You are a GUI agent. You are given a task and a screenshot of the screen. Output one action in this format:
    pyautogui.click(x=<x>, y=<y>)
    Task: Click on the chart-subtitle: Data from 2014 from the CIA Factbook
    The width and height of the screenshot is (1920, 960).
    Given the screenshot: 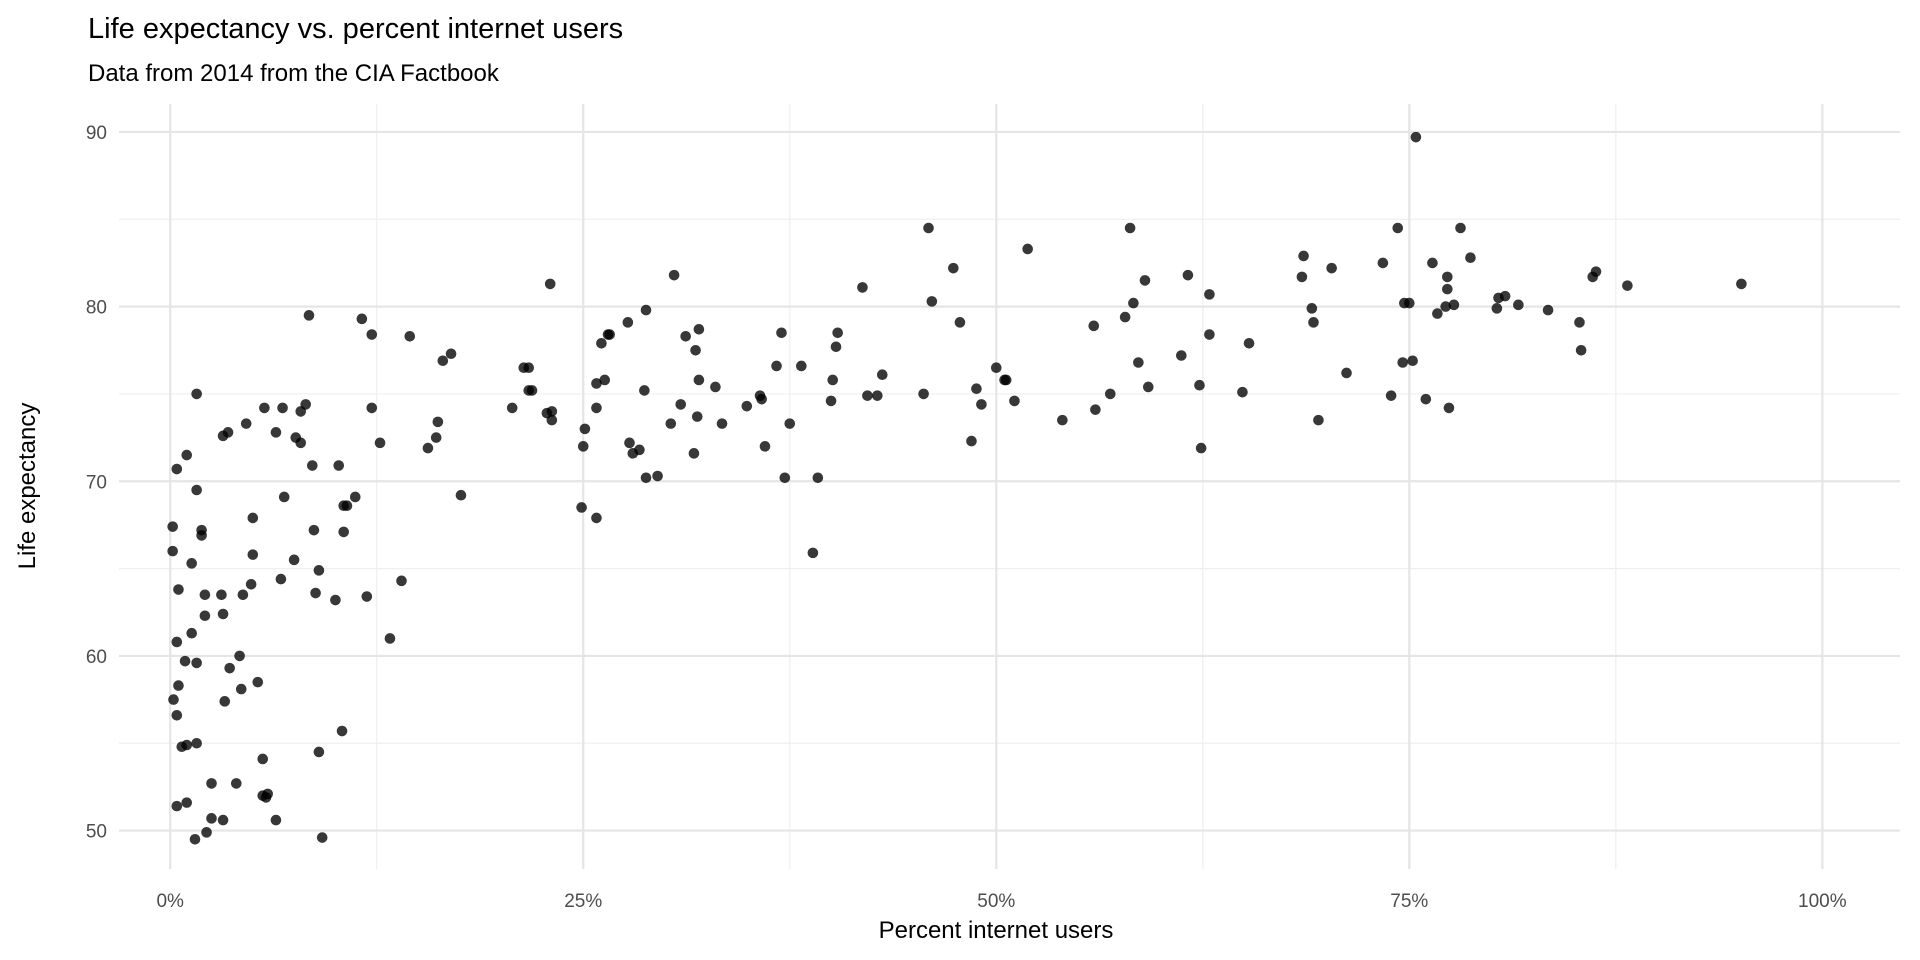 What is the action you would take?
    pyautogui.click(x=294, y=73)
    